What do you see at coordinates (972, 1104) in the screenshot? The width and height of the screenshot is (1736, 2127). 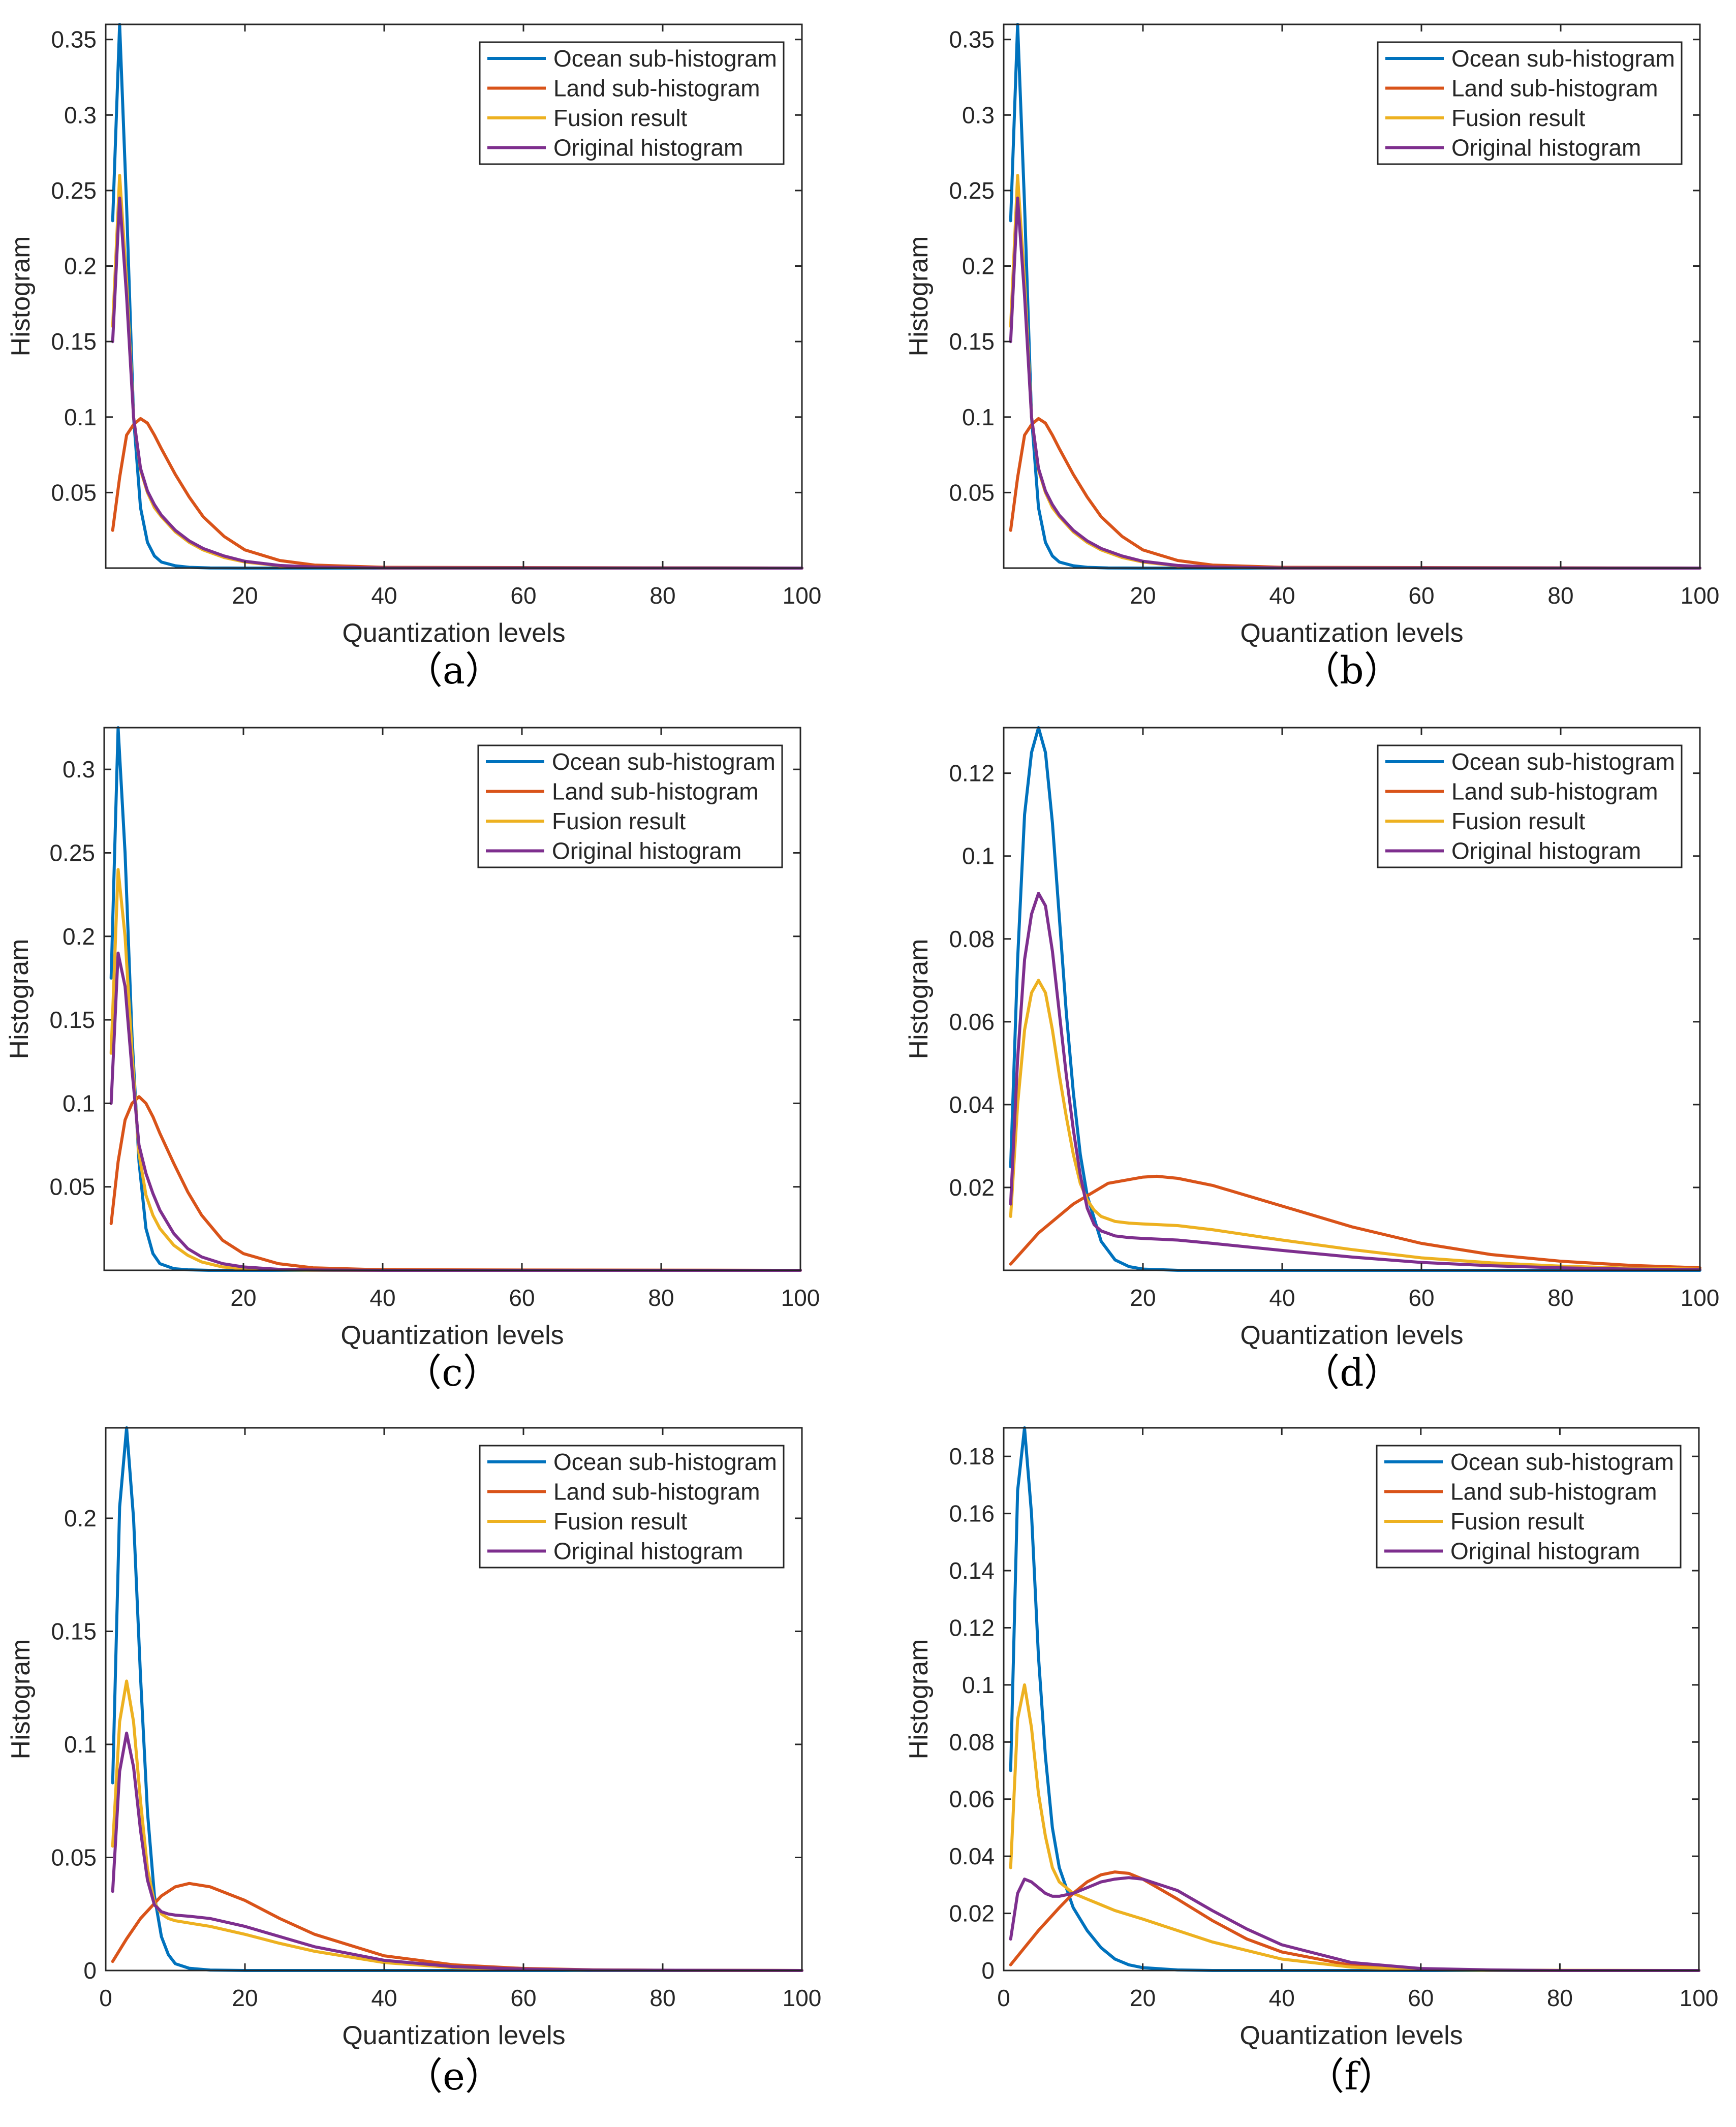 I see `y-tick-label: 0.04` at bounding box center [972, 1104].